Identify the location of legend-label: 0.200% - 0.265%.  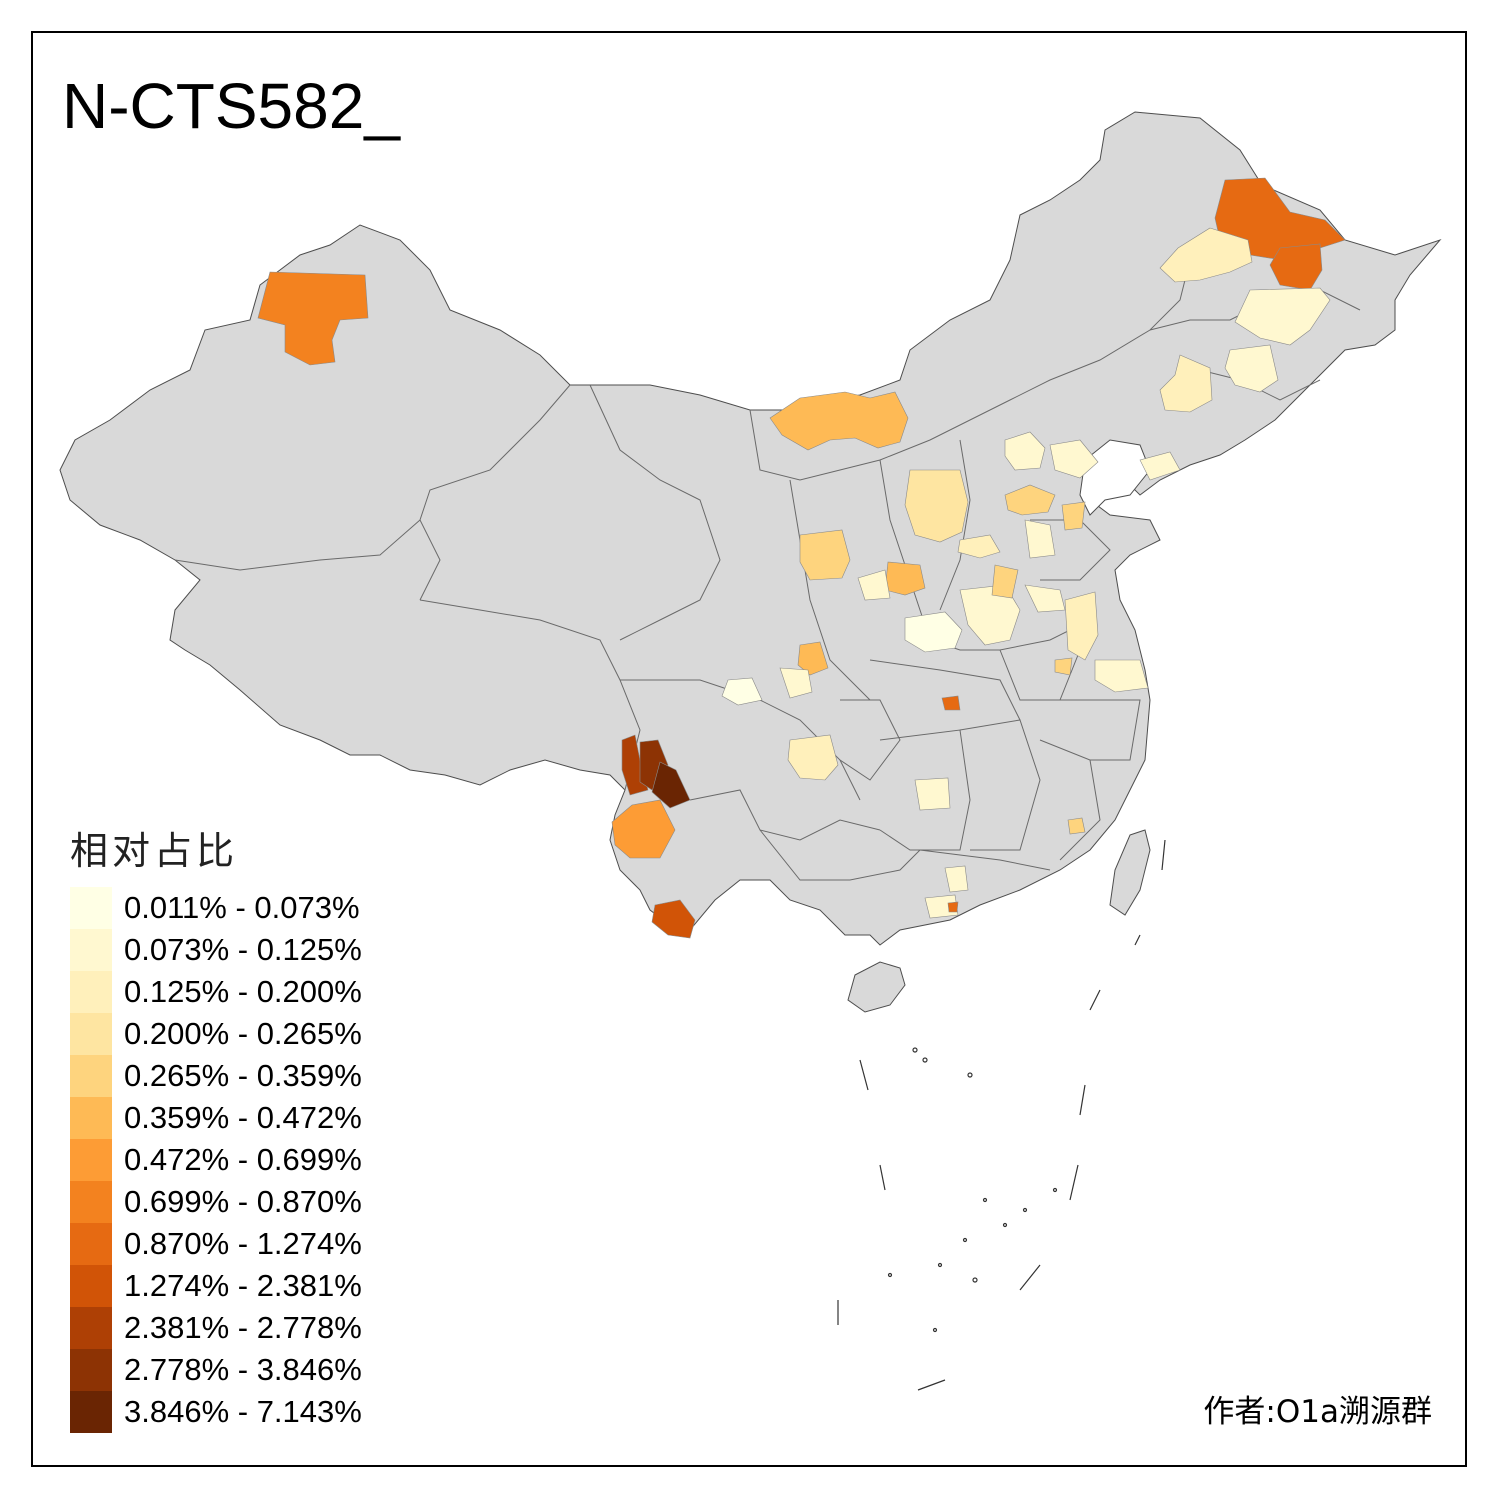
(243, 1033).